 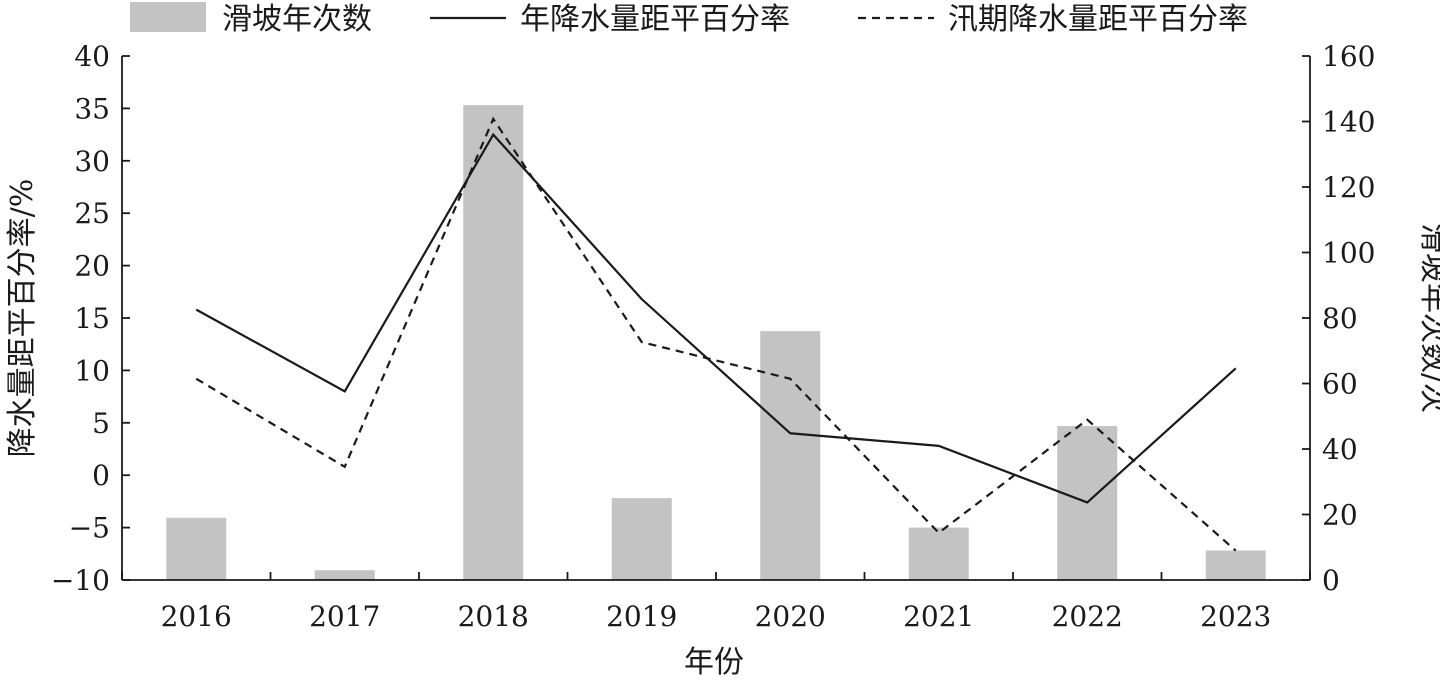 I want to click on left-y-tick-label: 10, so click(x=92, y=370).